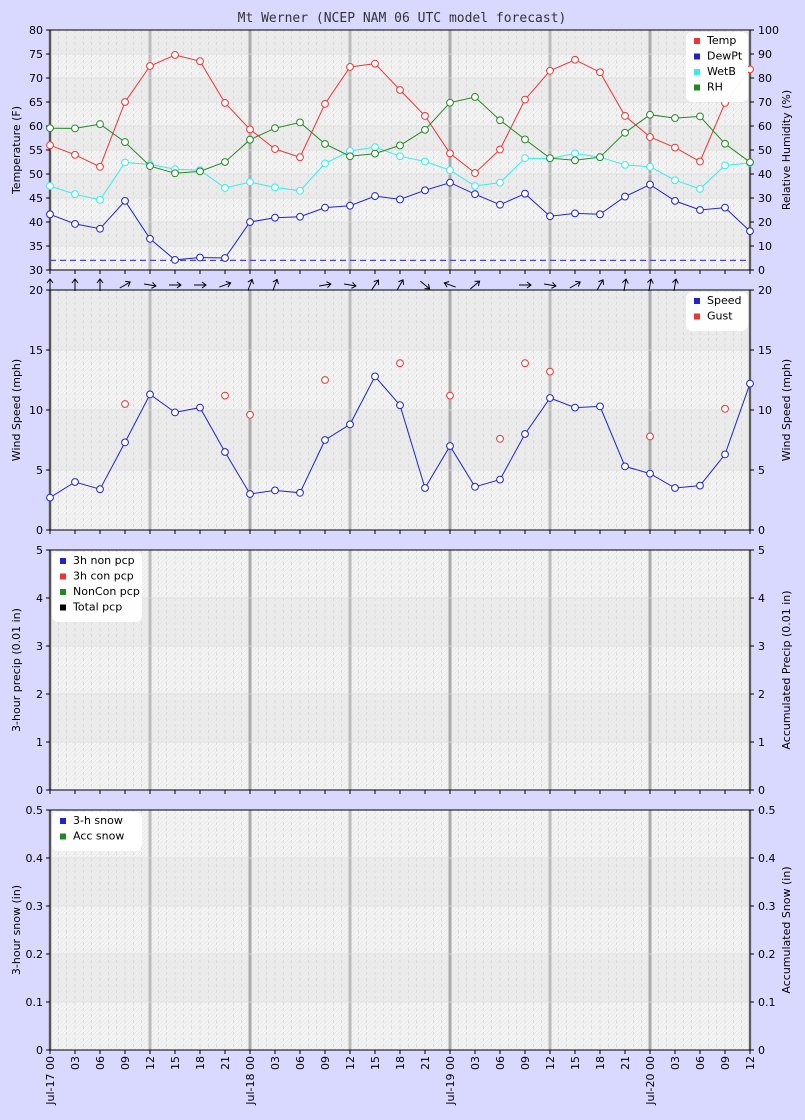  What do you see at coordinates (35, 906) in the screenshot?
I see `y-tick-label: 0.3` at bounding box center [35, 906].